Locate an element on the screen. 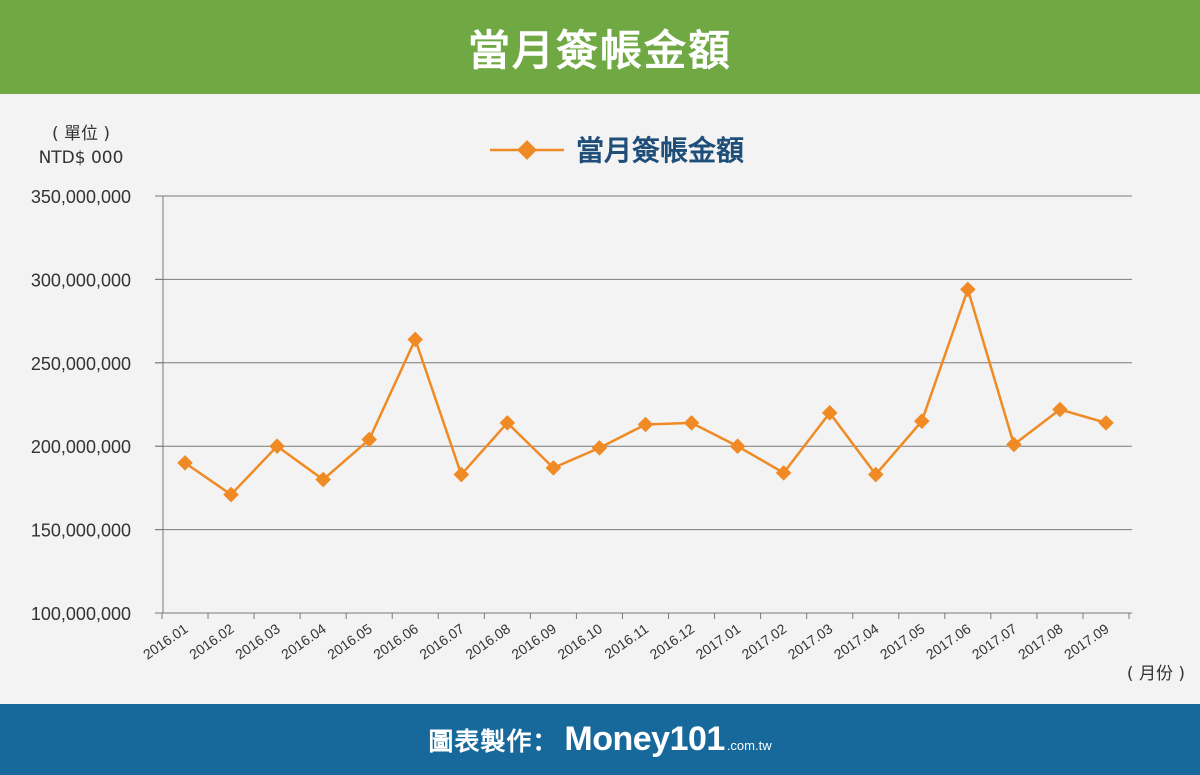 The width and height of the screenshot is (1200, 775). x-unit-label: ( 月份 ) is located at coordinates (1156, 674).